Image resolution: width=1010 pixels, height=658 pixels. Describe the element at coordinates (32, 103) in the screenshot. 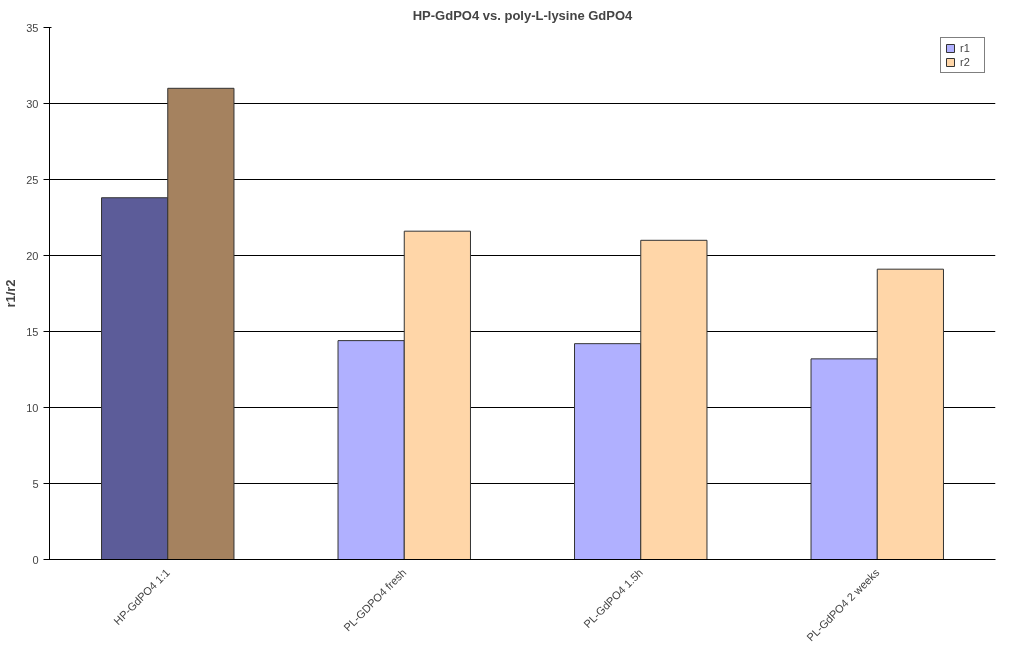

I see `y-tick-label: 30` at that location.